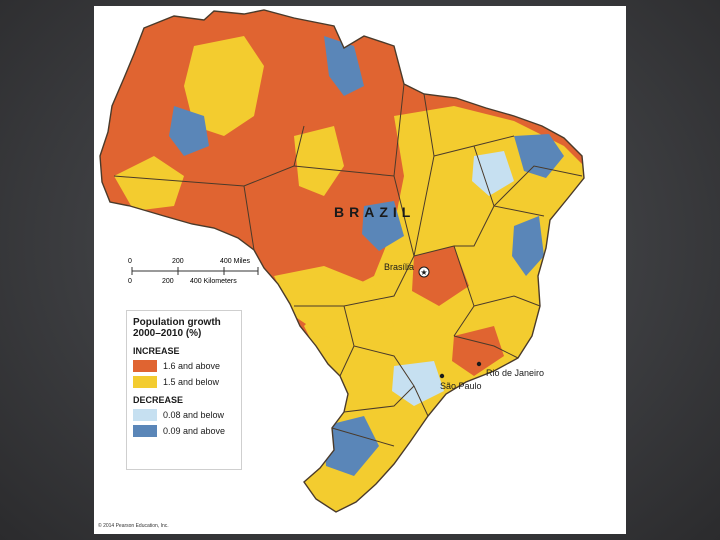 The image size is (720, 540). Describe the element at coordinates (450, 322) in the screenshot. I see `city-markers: ★` at that location.